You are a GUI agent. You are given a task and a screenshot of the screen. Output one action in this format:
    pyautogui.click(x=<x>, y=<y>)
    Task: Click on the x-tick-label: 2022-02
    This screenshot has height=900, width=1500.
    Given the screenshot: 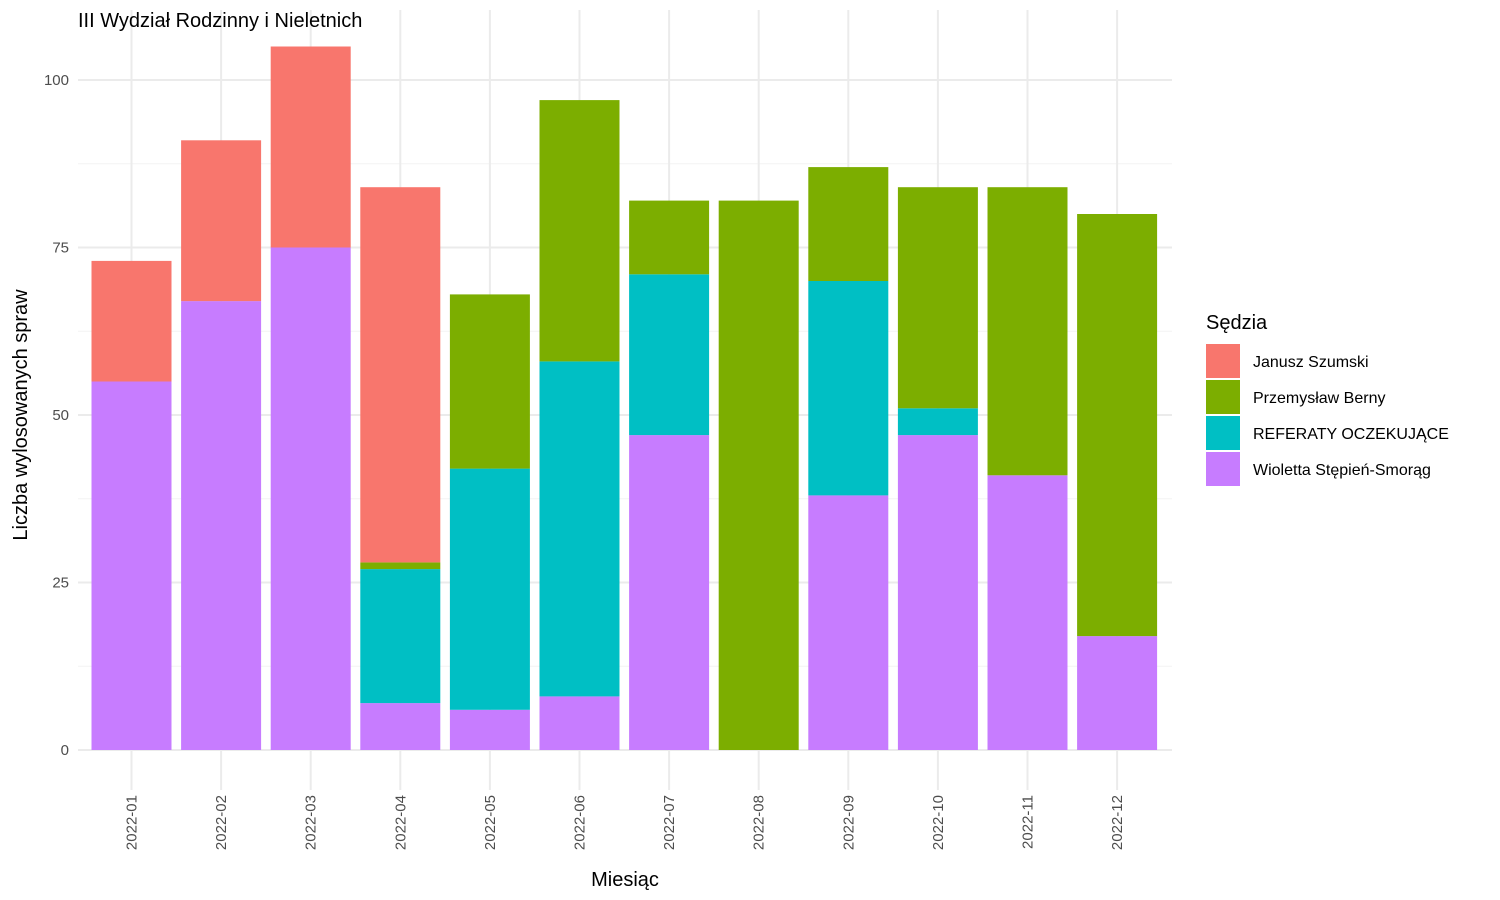 What is the action you would take?
    pyautogui.click(x=221, y=822)
    